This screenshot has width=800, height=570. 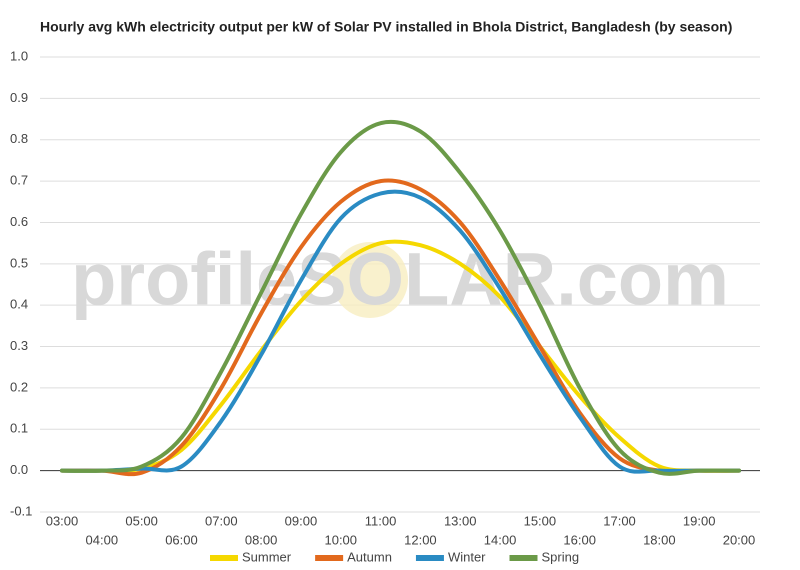 I want to click on x-tick-label: 18:00, so click(x=659, y=539).